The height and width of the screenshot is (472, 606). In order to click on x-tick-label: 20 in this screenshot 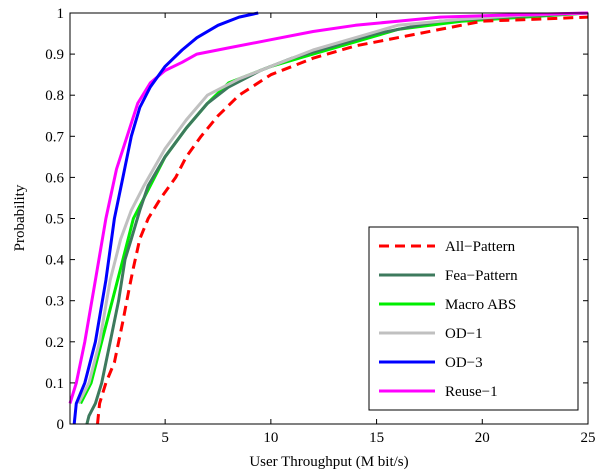, I will do `click(482, 438)`.